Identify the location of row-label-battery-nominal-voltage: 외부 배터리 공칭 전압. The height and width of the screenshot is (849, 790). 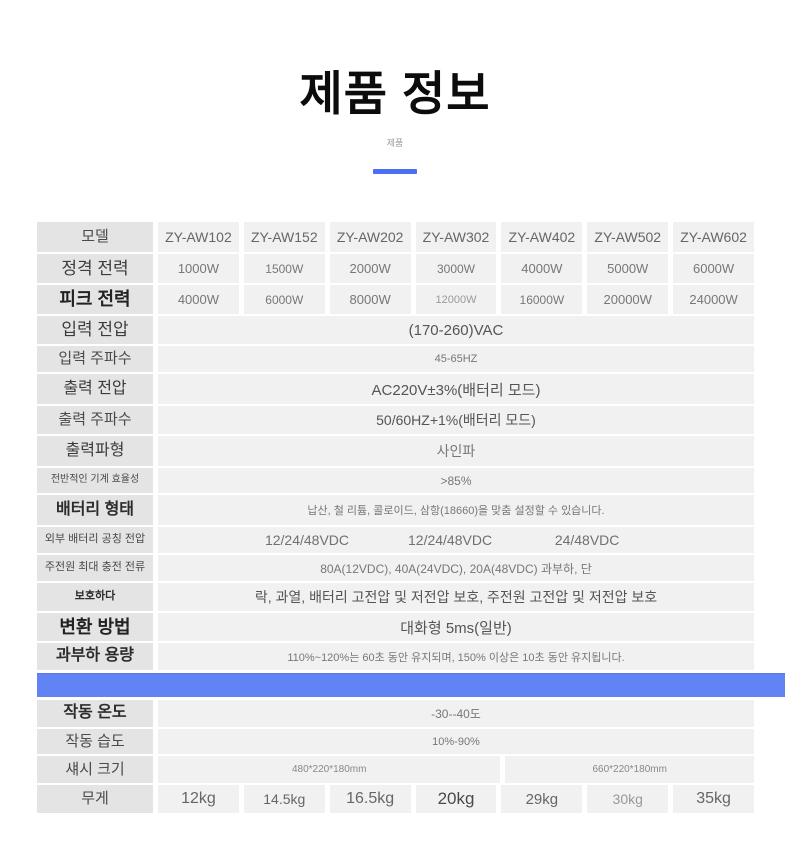
(95, 540).